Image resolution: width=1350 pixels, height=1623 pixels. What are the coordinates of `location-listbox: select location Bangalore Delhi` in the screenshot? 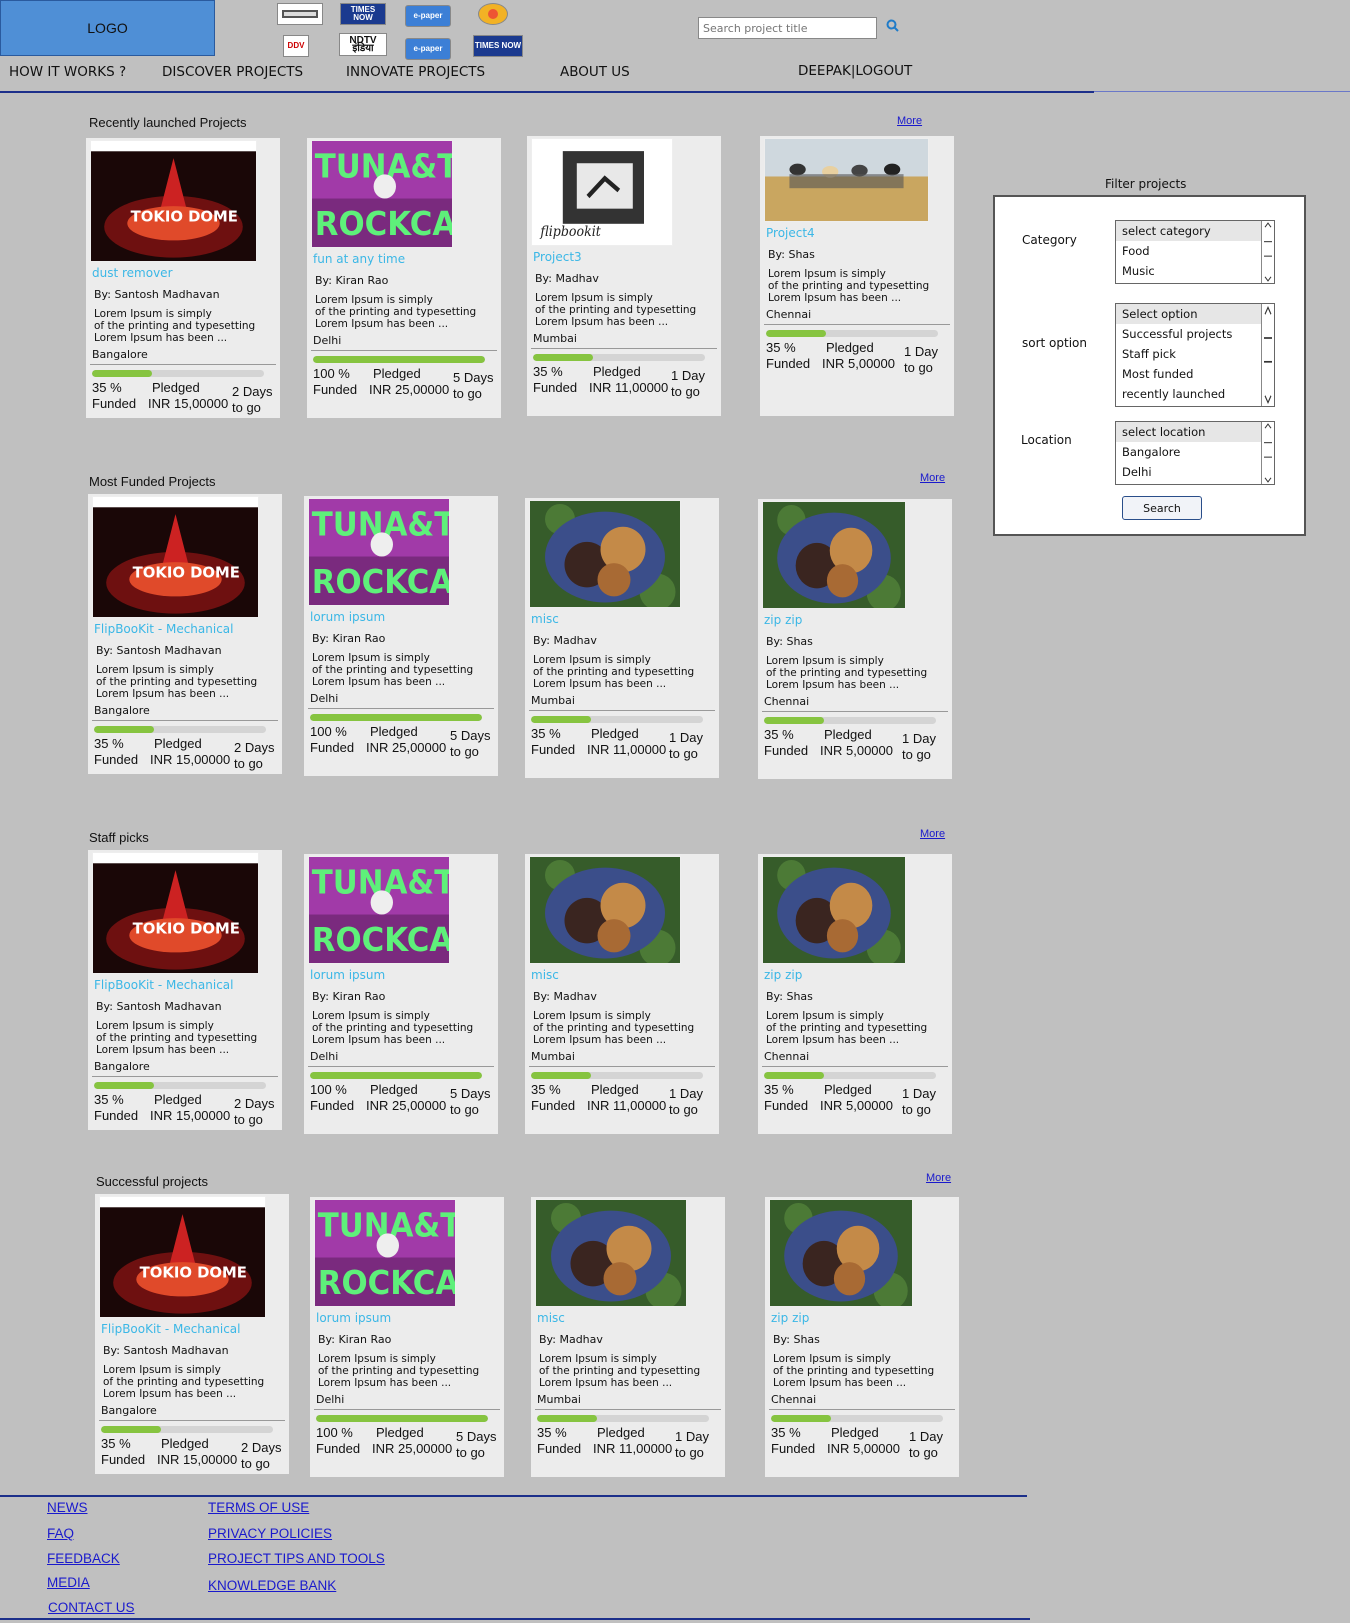 It's located at (1195, 453).